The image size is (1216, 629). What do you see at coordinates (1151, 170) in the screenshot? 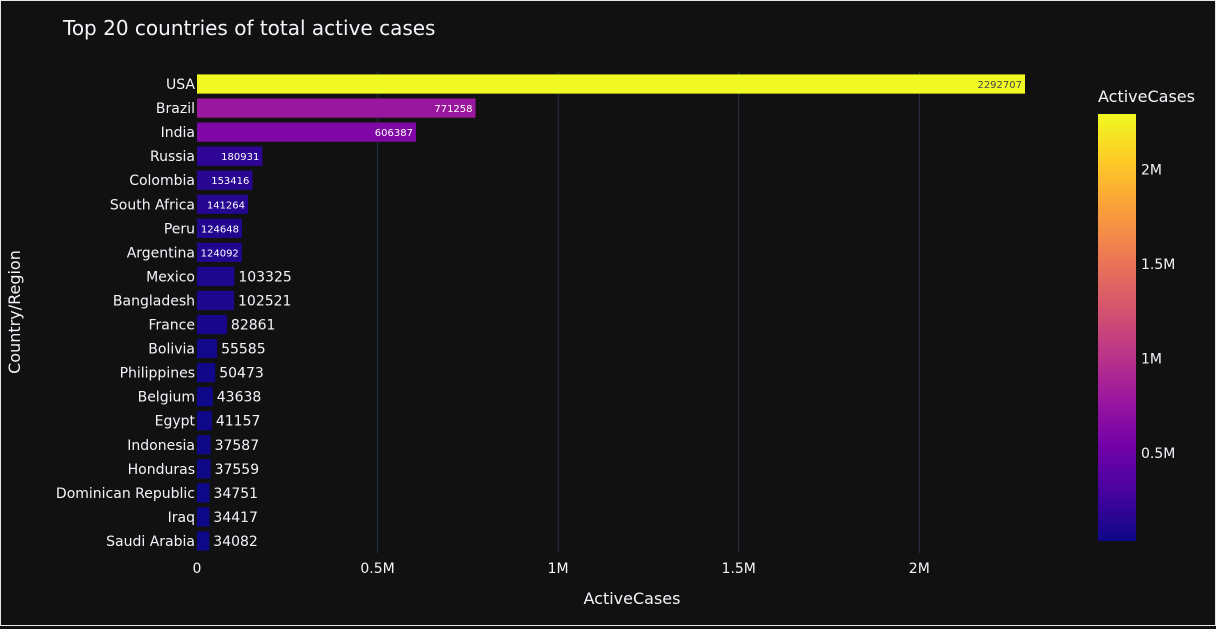
I see `colorbar-tick-label: 2M` at bounding box center [1151, 170].